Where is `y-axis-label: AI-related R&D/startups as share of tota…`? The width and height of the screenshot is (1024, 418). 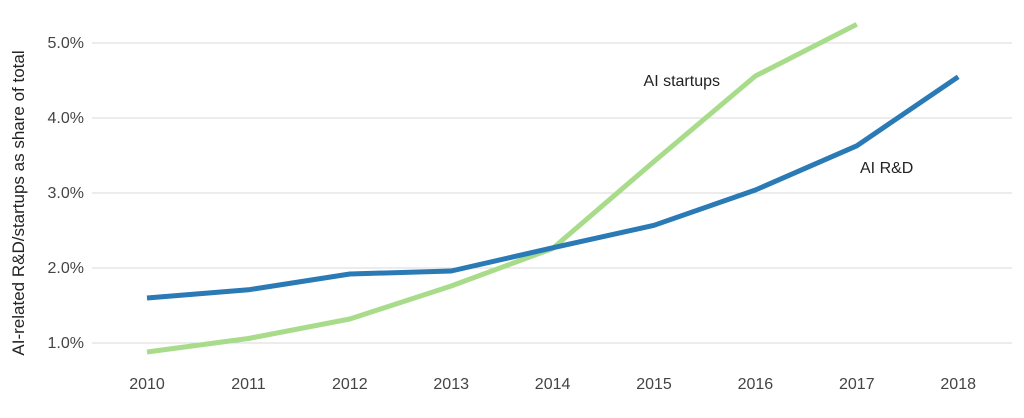 y-axis-label: AI-related R&D/startups as share of tota… is located at coordinates (18, 202).